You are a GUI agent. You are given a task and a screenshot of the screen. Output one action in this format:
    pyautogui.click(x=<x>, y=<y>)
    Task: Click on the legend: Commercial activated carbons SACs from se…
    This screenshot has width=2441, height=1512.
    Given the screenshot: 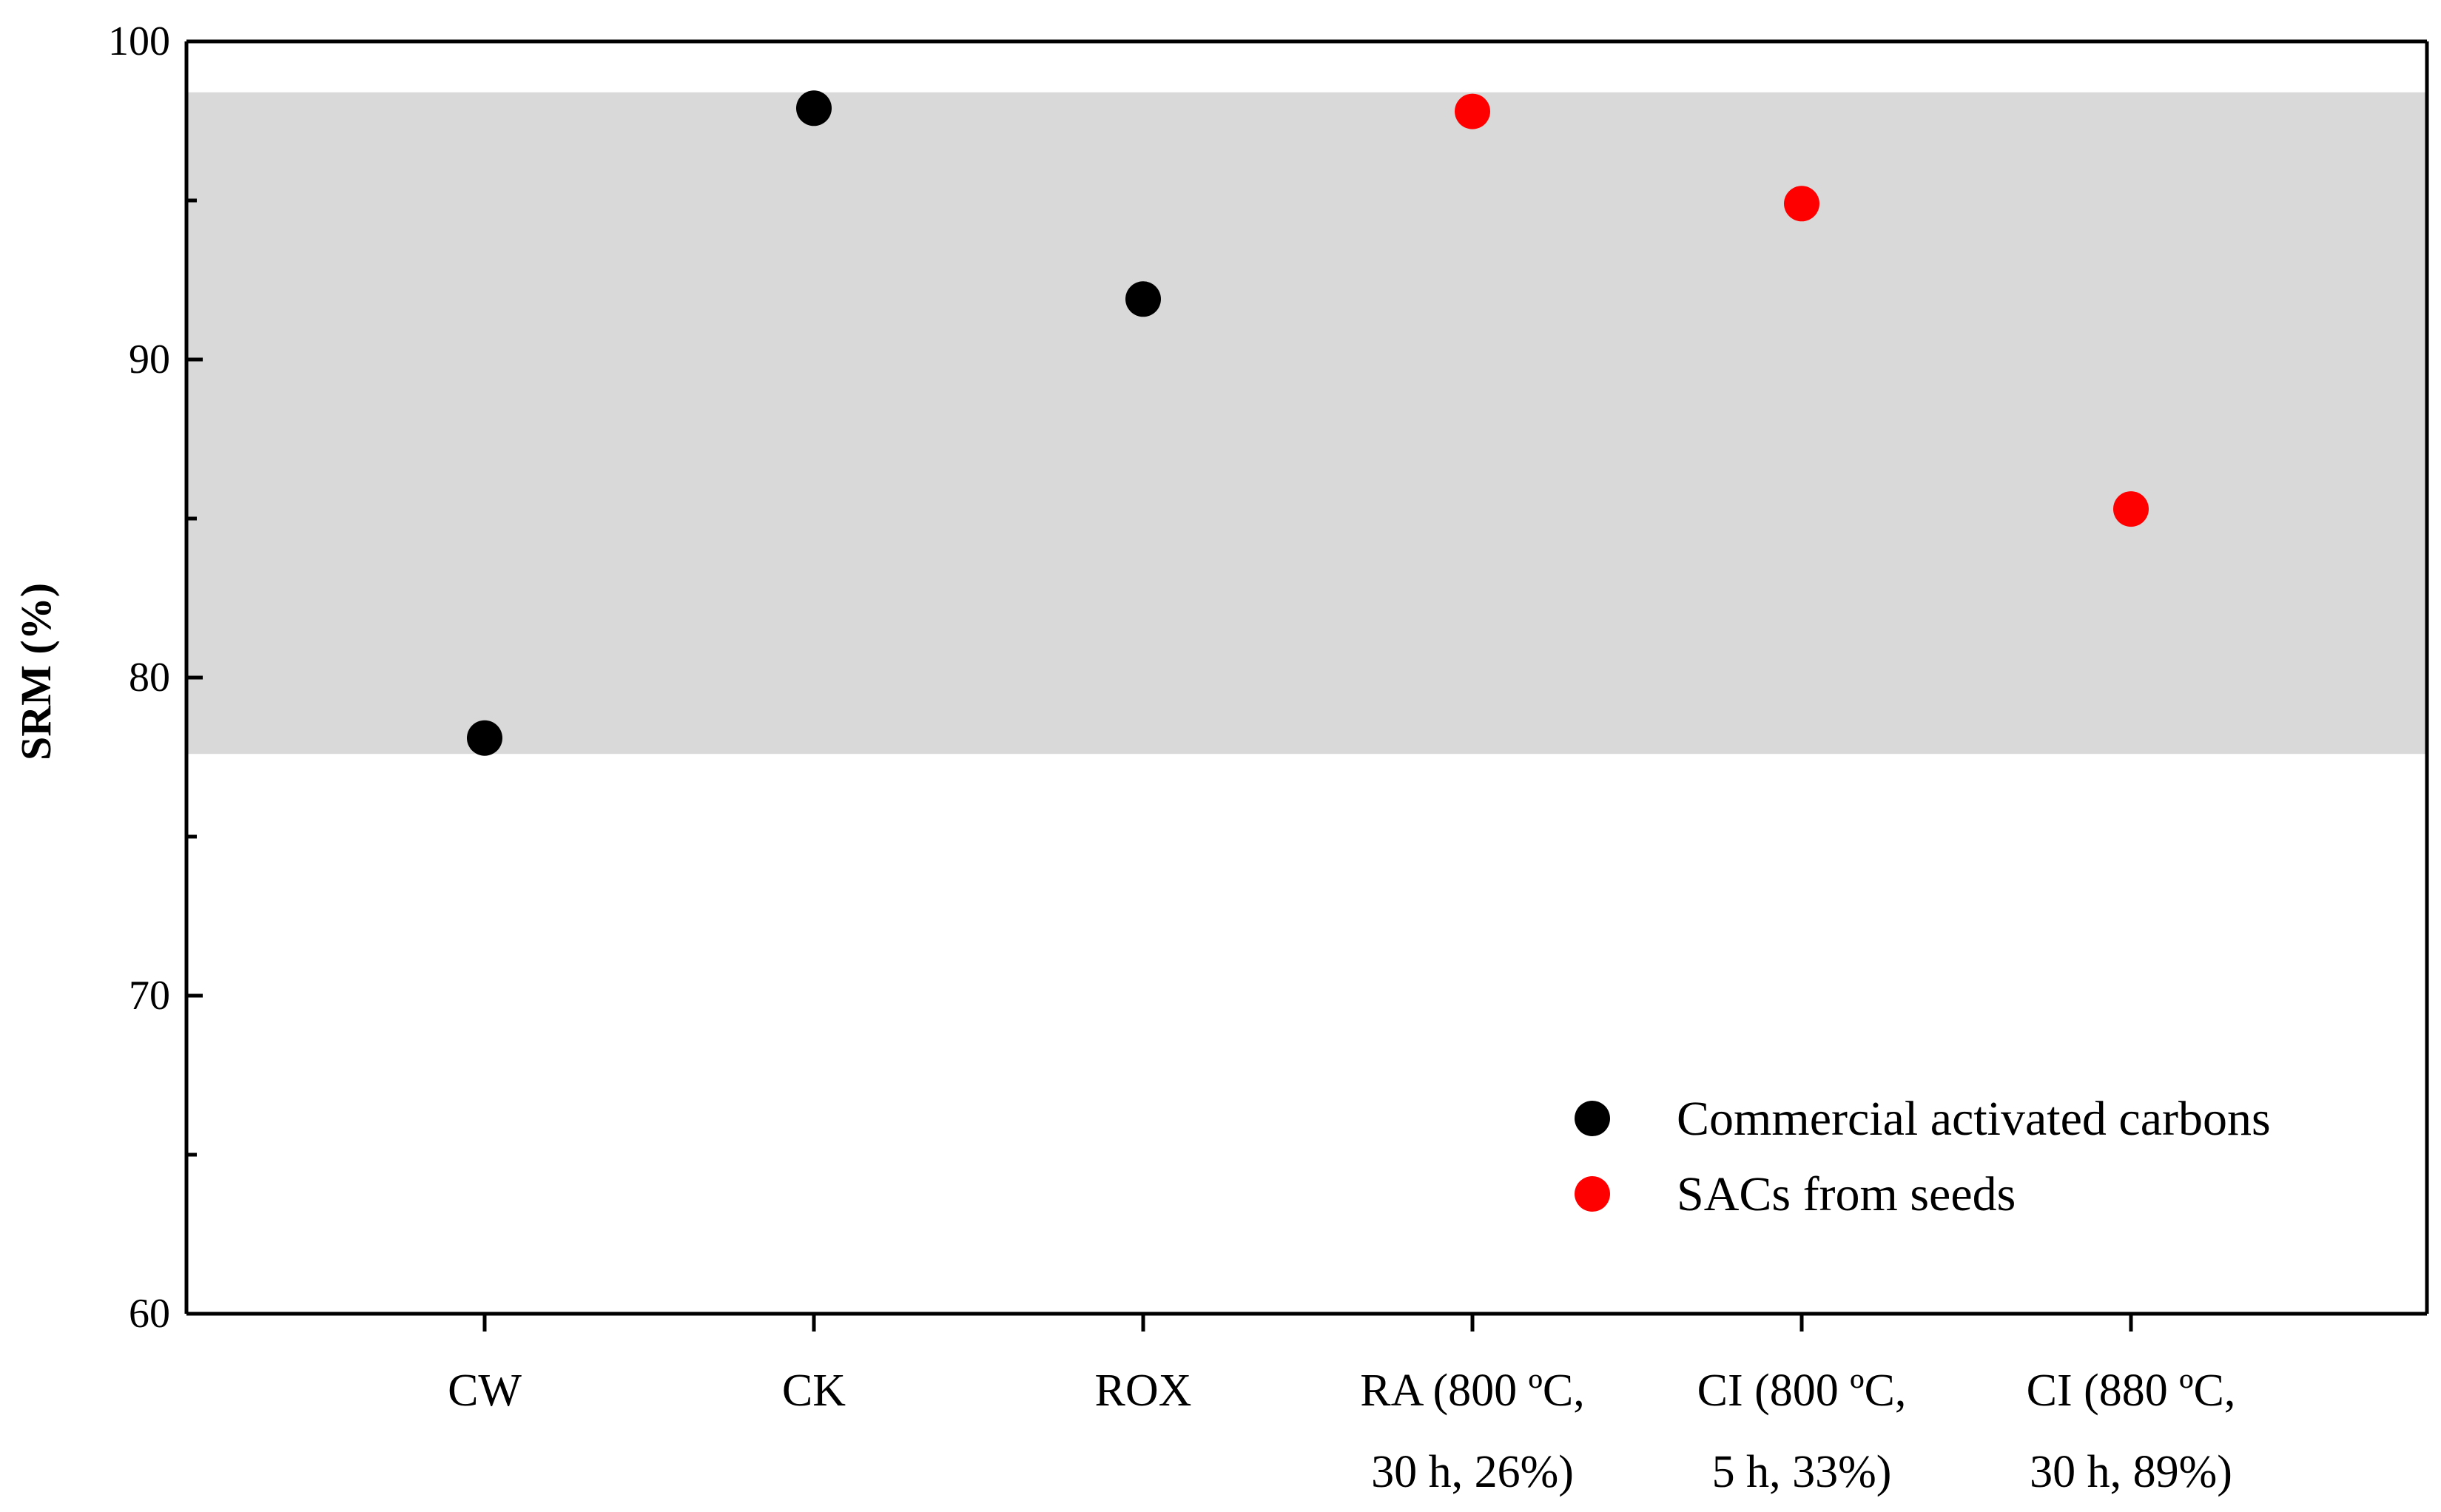 What is the action you would take?
    pyautogui.click(x=1923, y=1156)
    